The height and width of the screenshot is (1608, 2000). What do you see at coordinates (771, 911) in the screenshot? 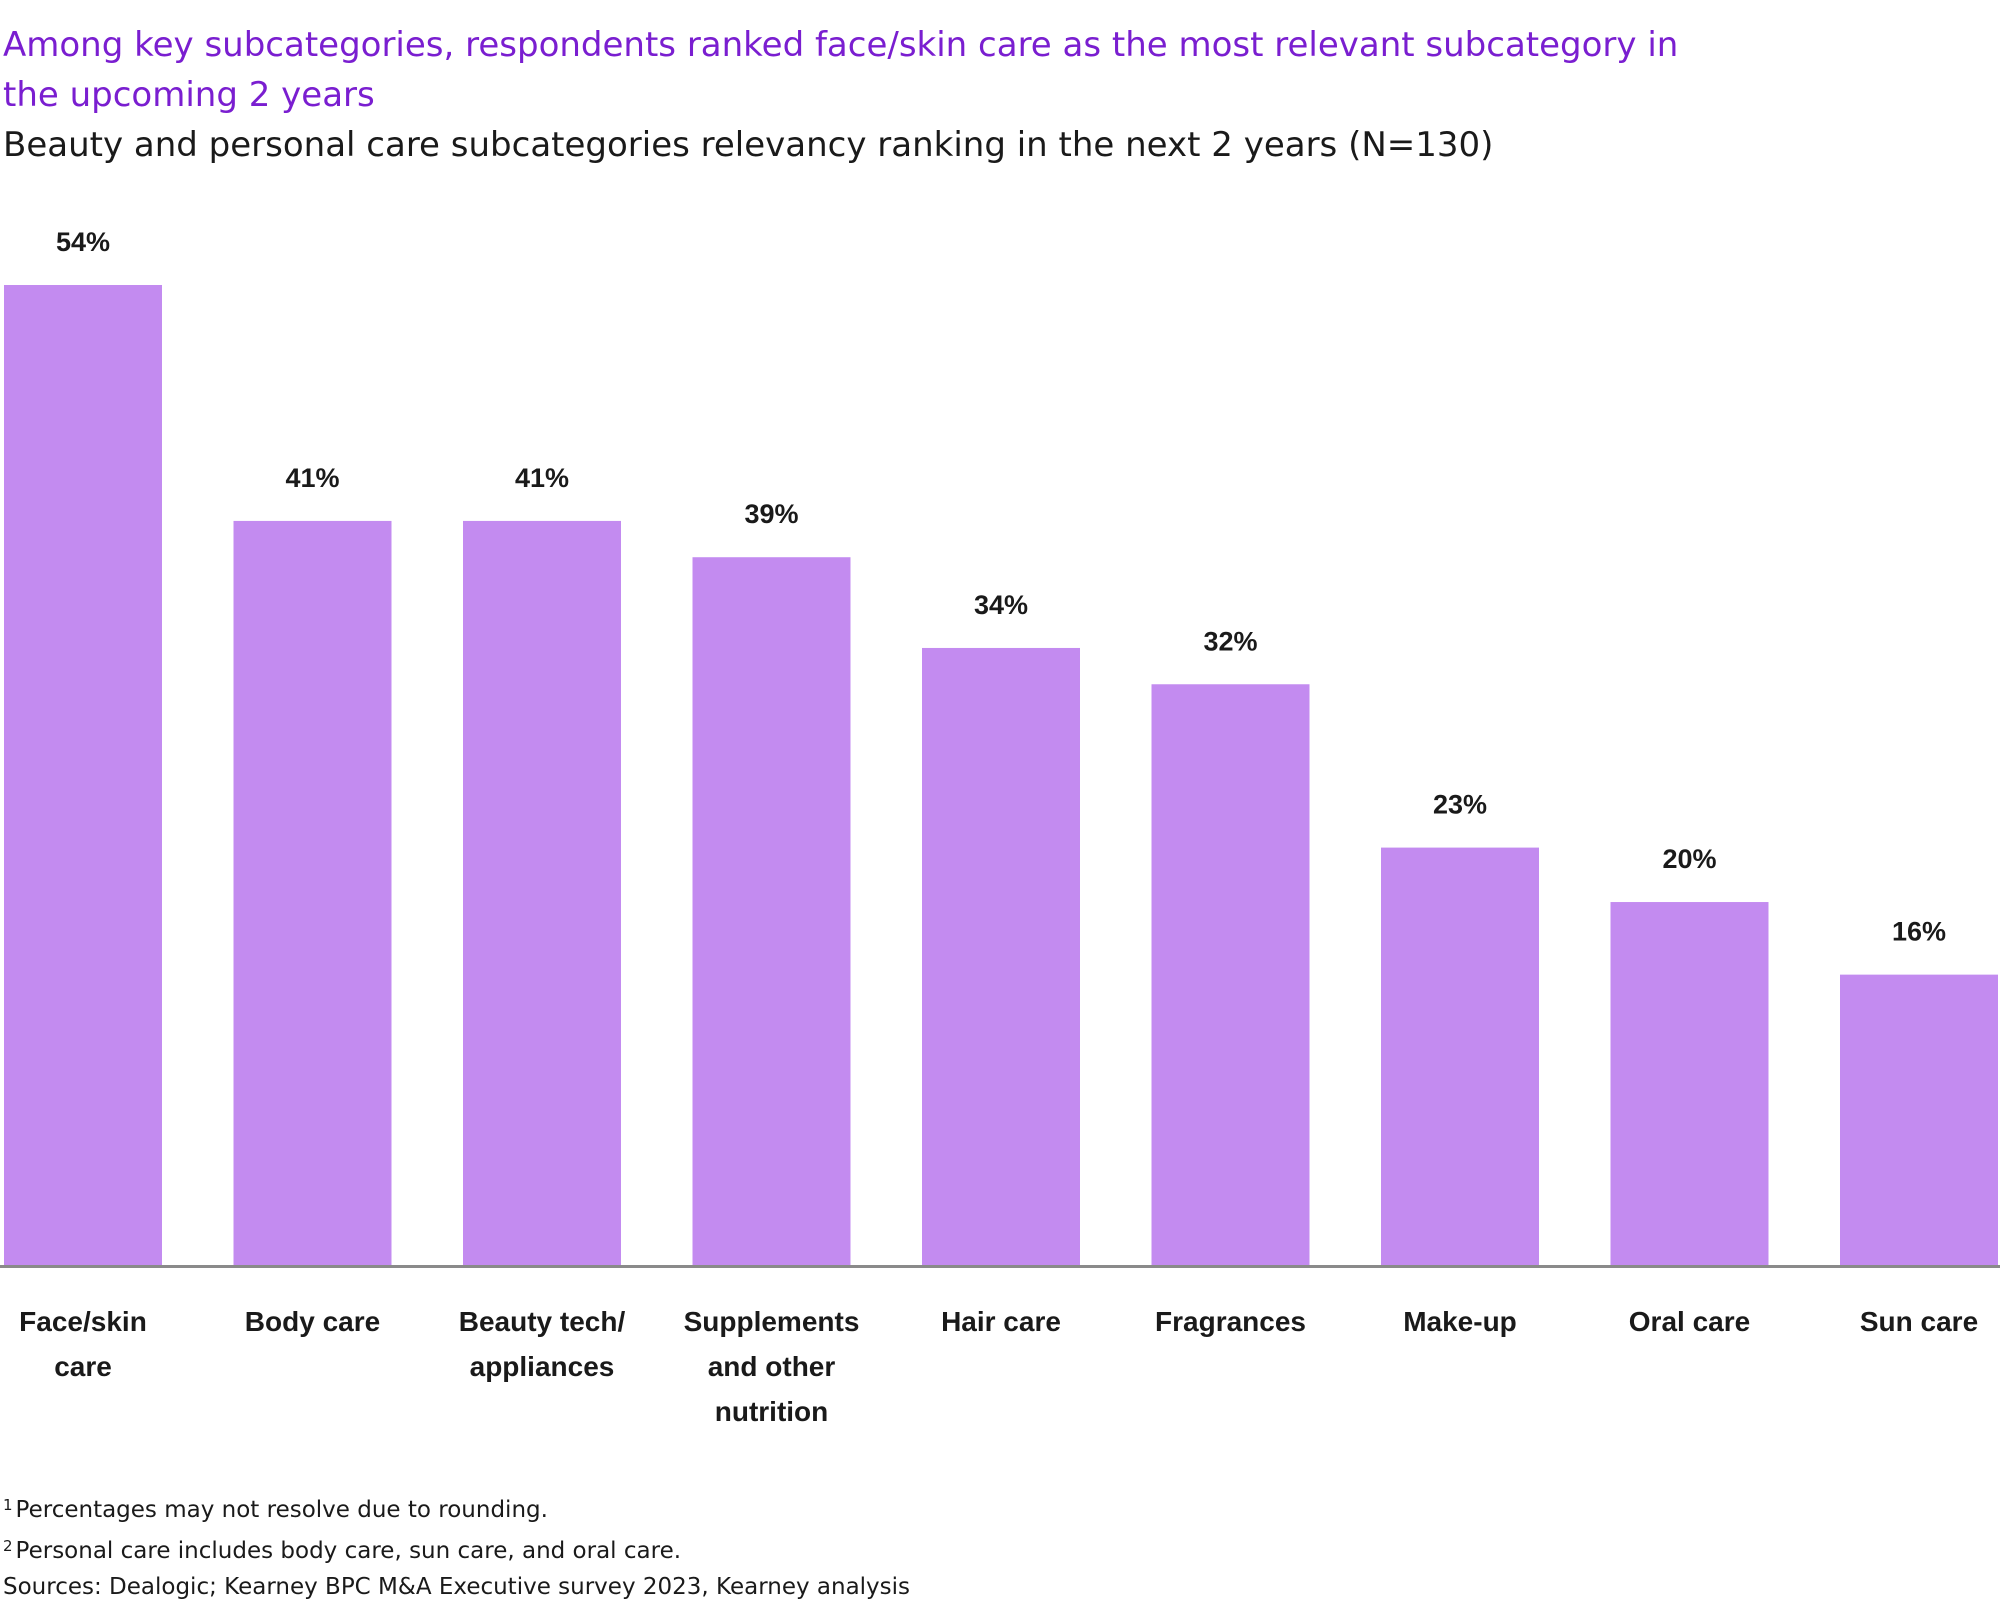
I see `bar-supplements-and-other-nutrition` at bounding box center [771, 911].